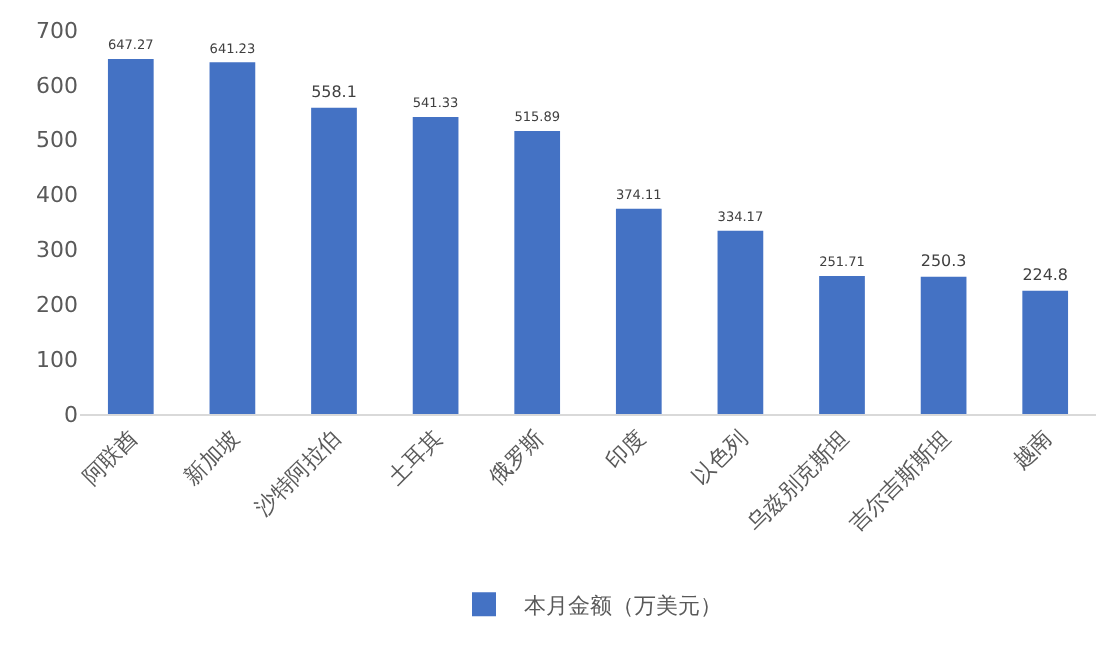 The image size is (1116, 654). Describe the element at coordinates (57, 359) in the screenshot. I see `y-tick-label: 100` at that location.